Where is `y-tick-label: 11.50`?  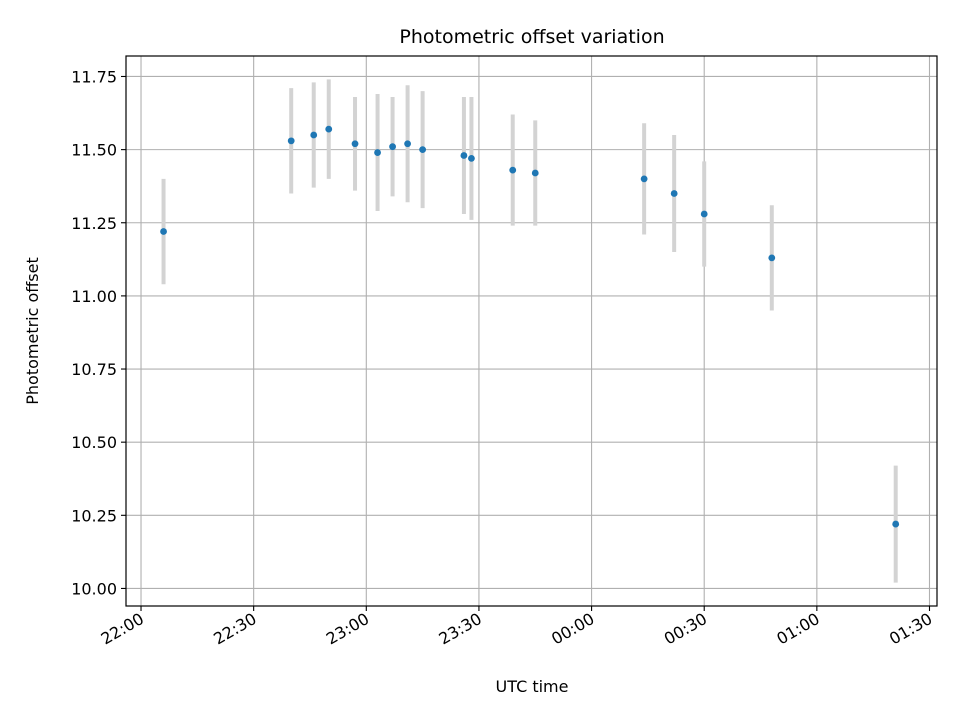 y-tick-label: 11.50 is located at coordinates (94, 150).